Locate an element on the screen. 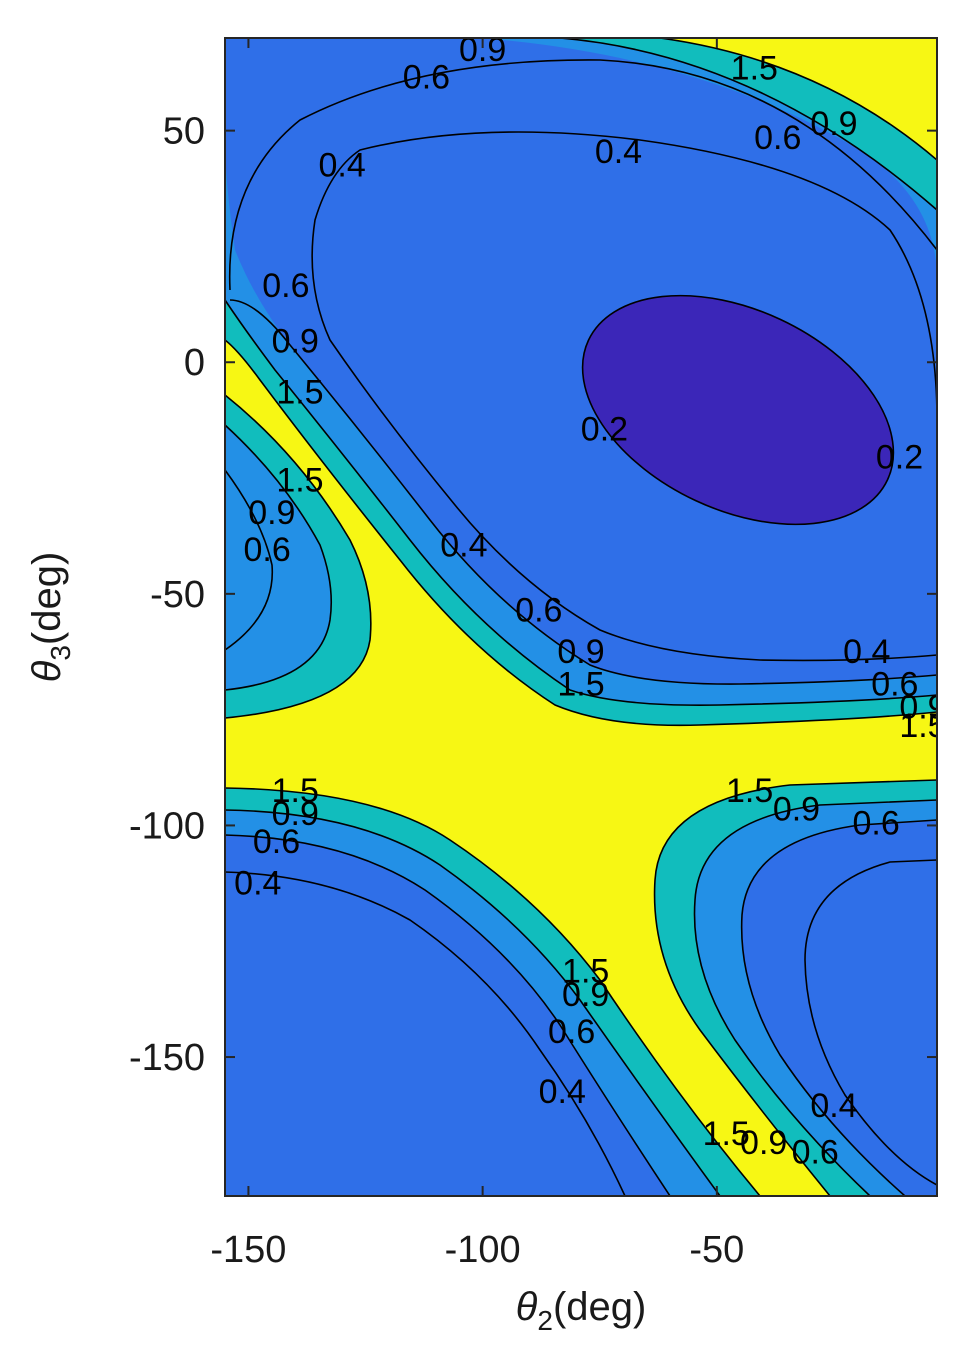 This screenshot has width=966, height=1371. x-tick-label: -50 is located at coordinates (716, 1250).